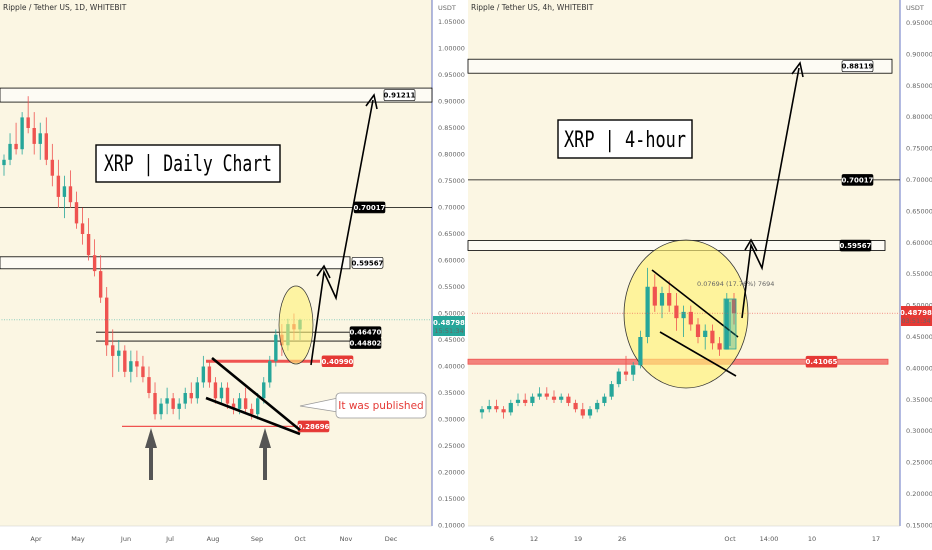 The width and height of the screenshot is (932, 550). What do you see at coordinates (698, 354) in the screenshot?
I see `pattern-lower-line` at bounding box center [698, 354].